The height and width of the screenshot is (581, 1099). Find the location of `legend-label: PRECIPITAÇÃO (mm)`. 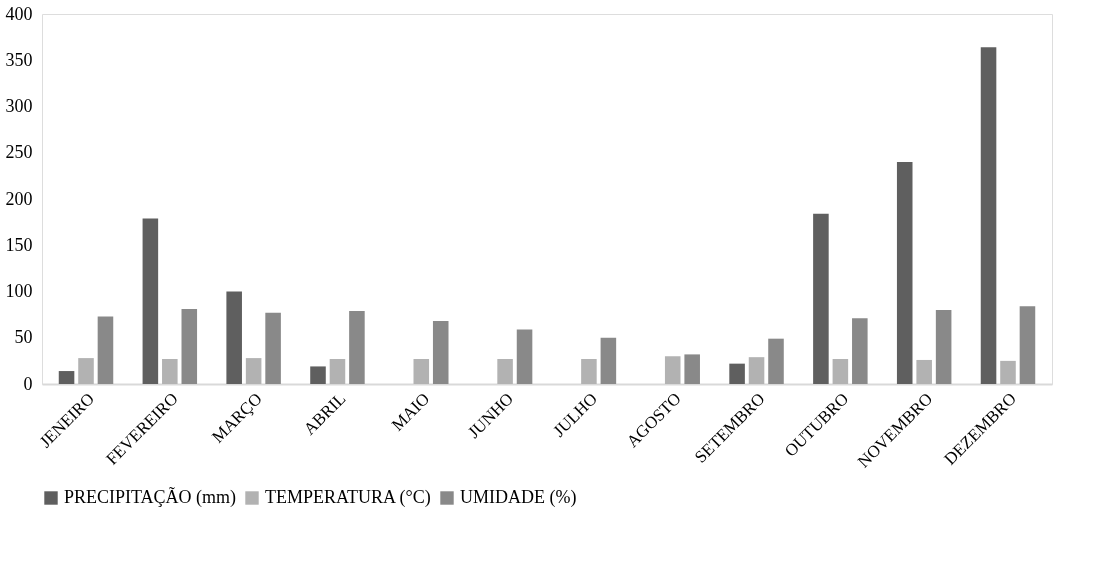

legend-label: PRECIPITAÇÃO (mm) is located at coordinates (150, 497).